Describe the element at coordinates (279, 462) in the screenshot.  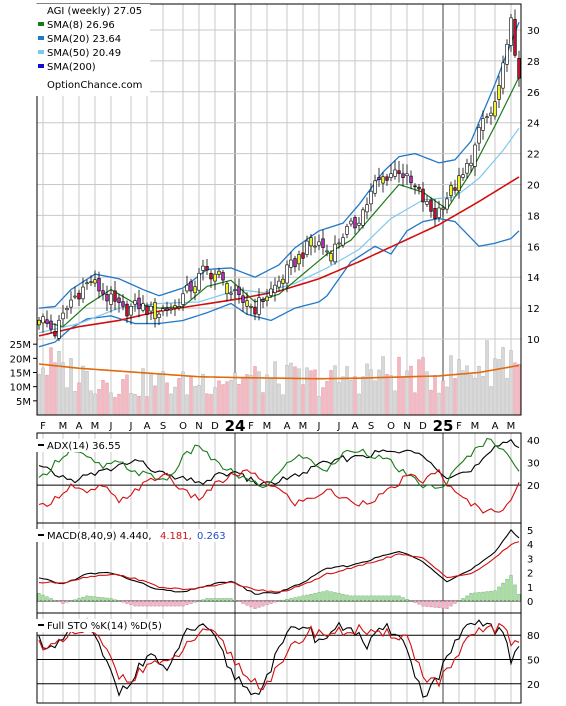
I see `indicator-line-adx14` at that location.